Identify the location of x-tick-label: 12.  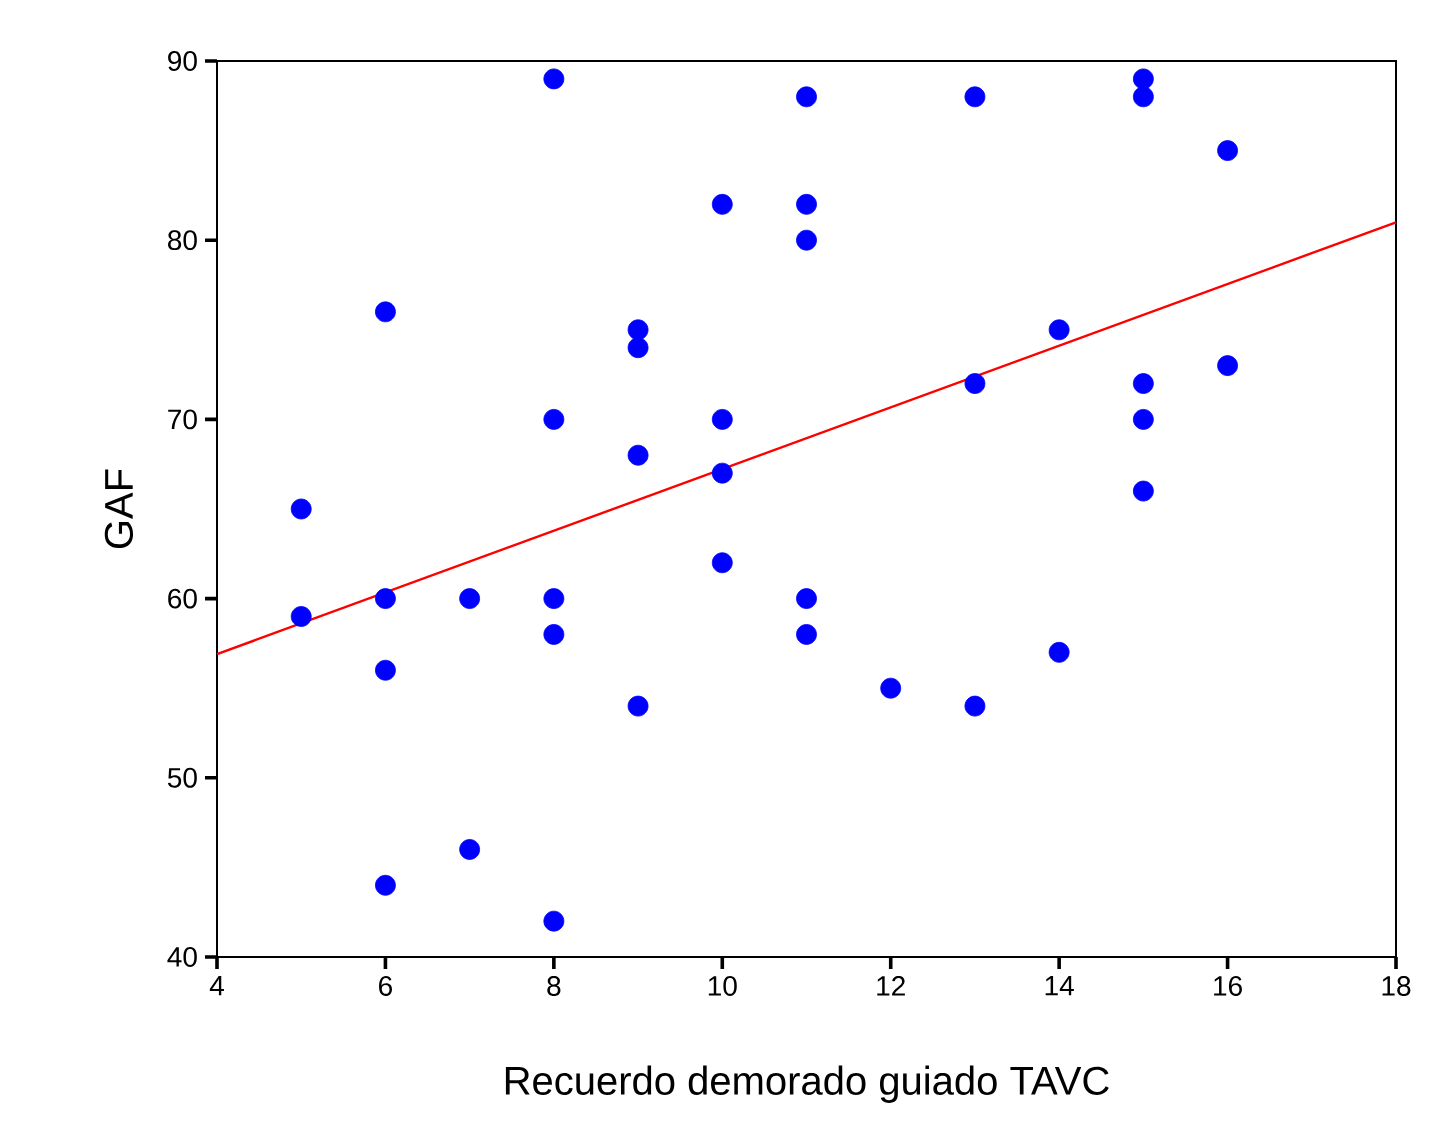
(891, 986).